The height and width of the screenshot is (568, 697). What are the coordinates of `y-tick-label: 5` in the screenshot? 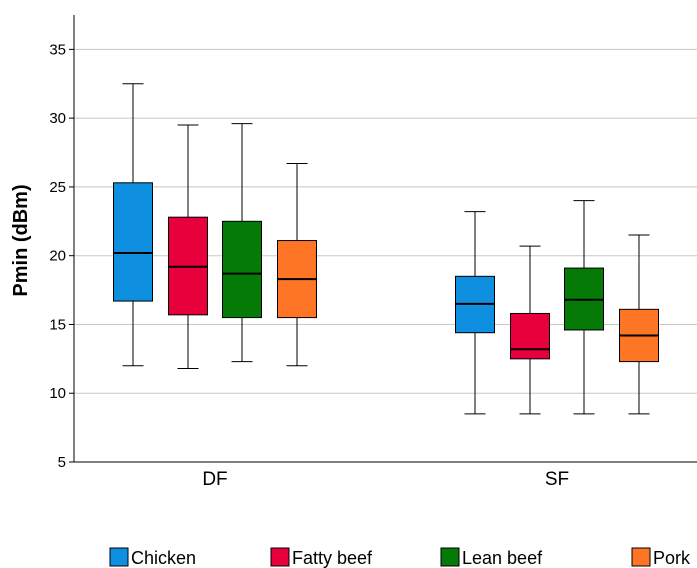 It's located at (62, 462).